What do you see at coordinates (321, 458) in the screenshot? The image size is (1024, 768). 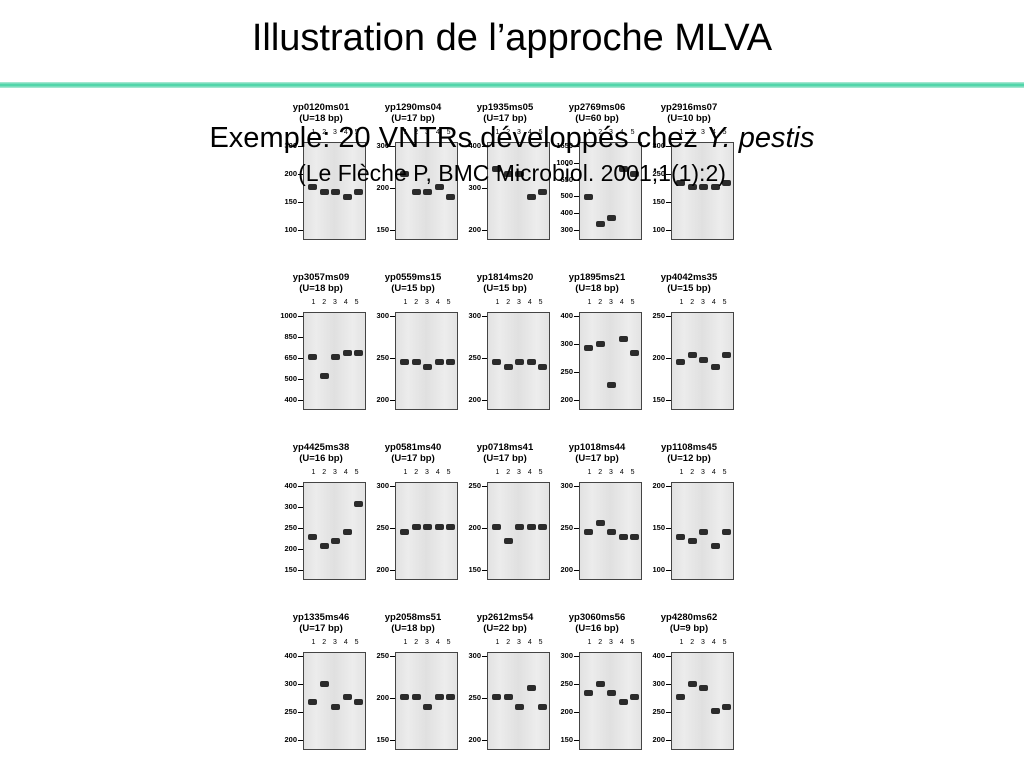 I see `gel-panel-unit: (U=16 bp)` at bounding box center [321, 458].